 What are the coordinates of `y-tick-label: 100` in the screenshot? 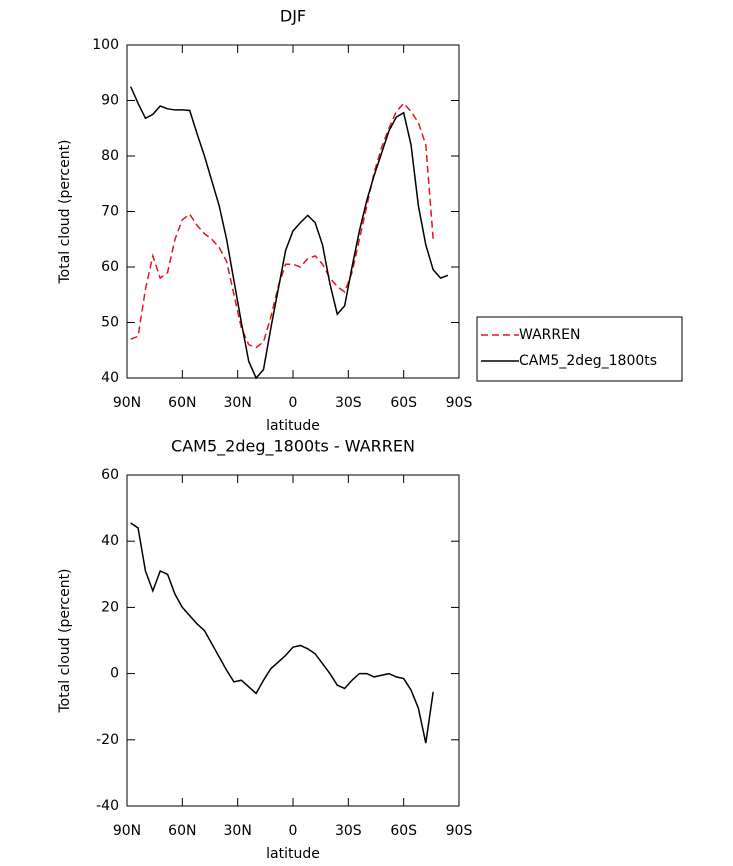 It's located at (105, 45).